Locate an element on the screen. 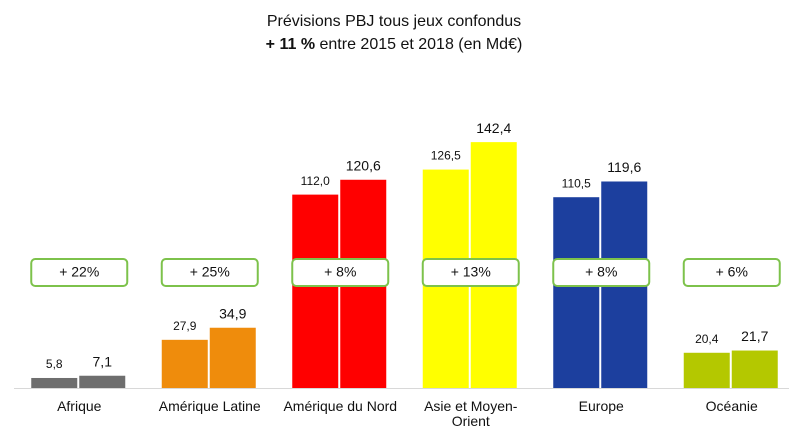 This screenshot has width=789, height=432. value-label: 34,9 is located at coordinates (232, 313).